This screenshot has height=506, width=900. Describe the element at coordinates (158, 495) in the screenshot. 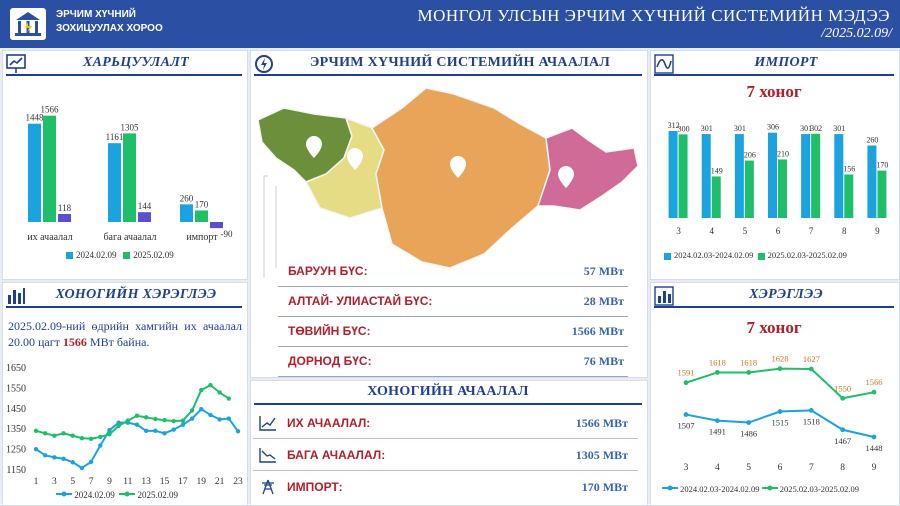

I see `daily-legend-2025: 2025.02.09` at that location.